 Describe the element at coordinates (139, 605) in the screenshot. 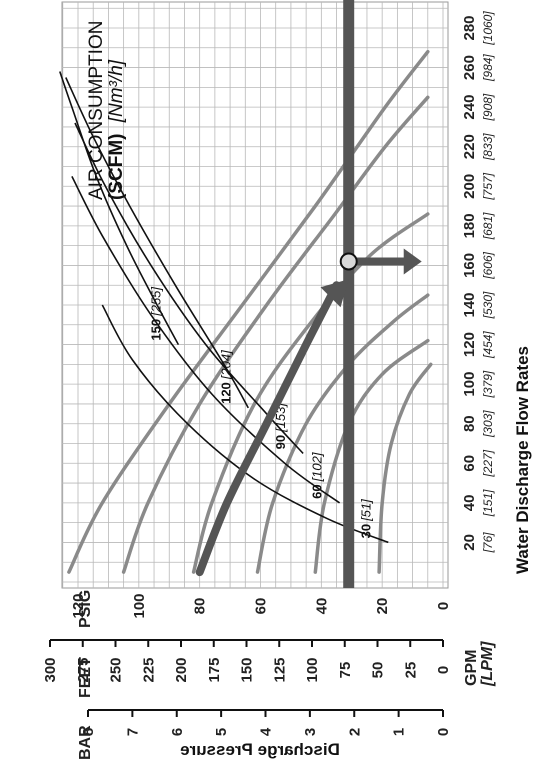

I see `y-tick-psig: 100` at that location.